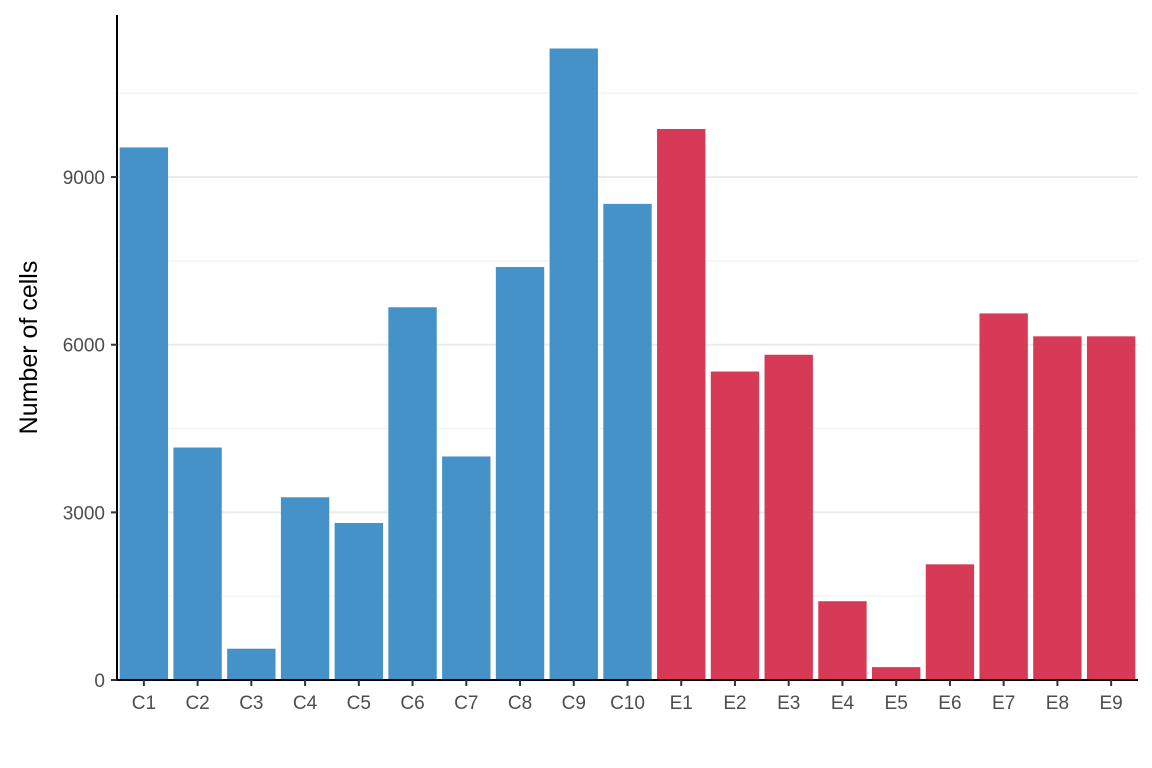 This screenshot has height=768, width=1152. What do you see at coordinates (84, 346) in the screenshot?
I see `y-tick-label: 6000` at bounding box center [84, 346].